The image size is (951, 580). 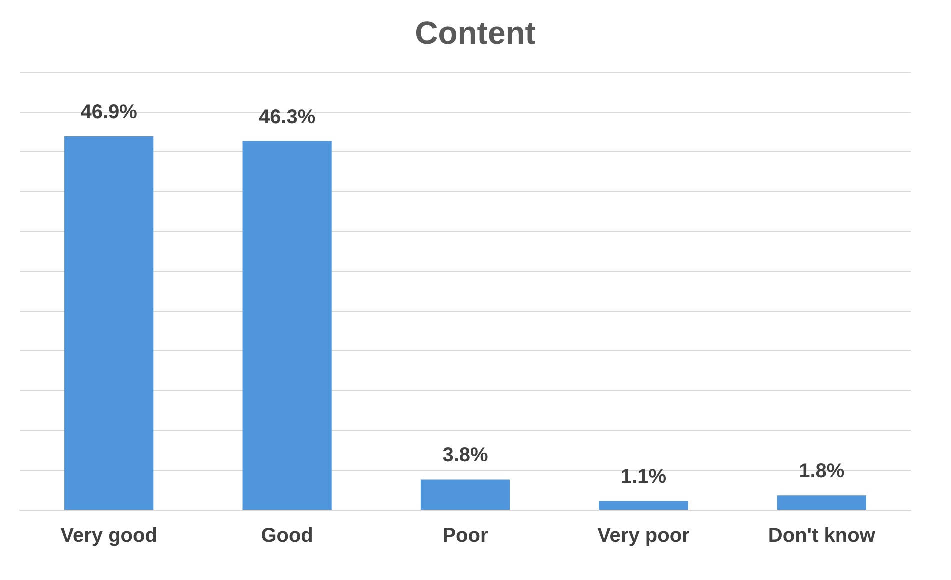 I want to click on data-label: 1.8%, so click(x=822, y=471).